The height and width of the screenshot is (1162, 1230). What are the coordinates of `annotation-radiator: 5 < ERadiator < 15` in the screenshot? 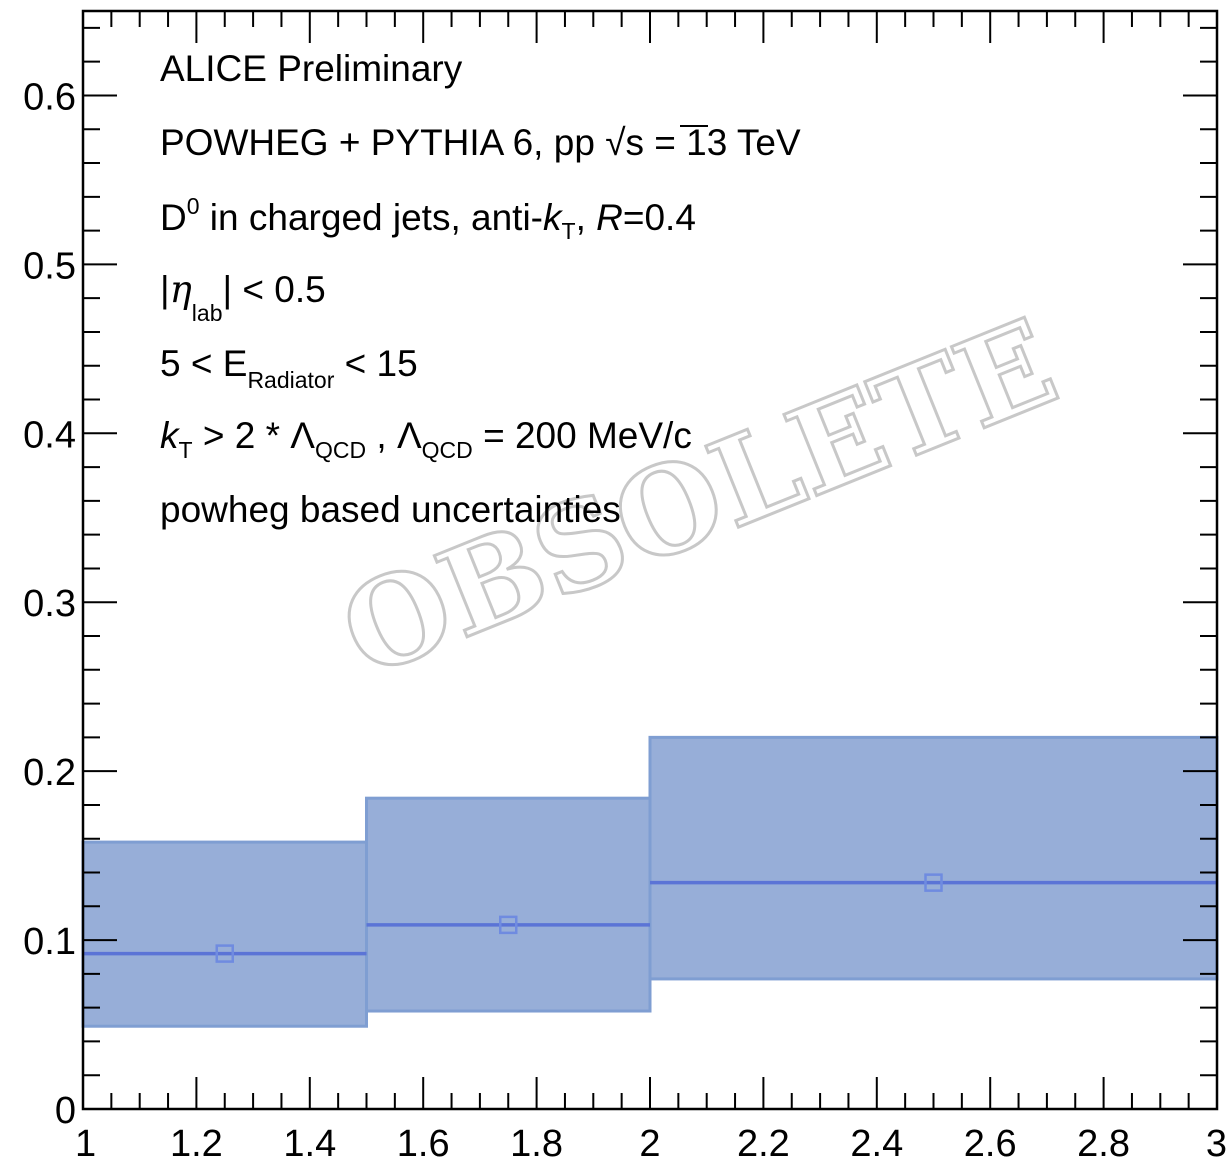 It's located at (289, 368).